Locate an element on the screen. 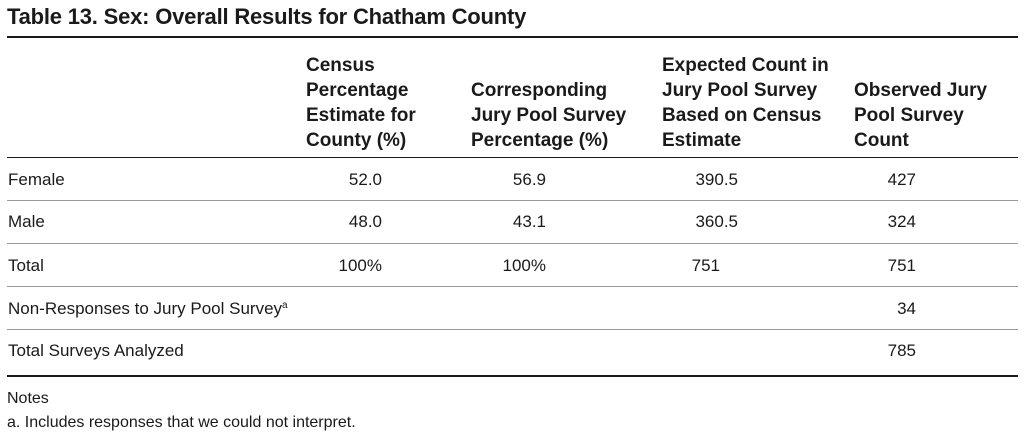  cell-observed: 34 is located at coordinates (906, 308).